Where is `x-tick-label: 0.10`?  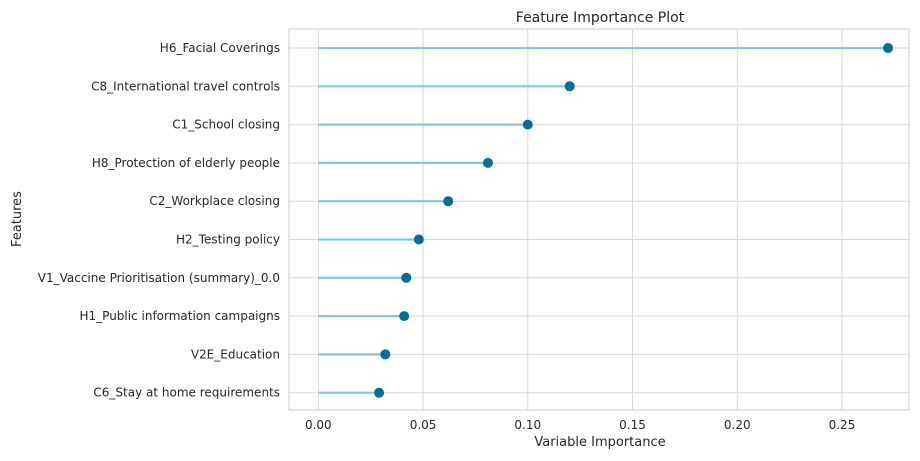
x-tick-label: 0.10 is located at coordinates (527, 425).